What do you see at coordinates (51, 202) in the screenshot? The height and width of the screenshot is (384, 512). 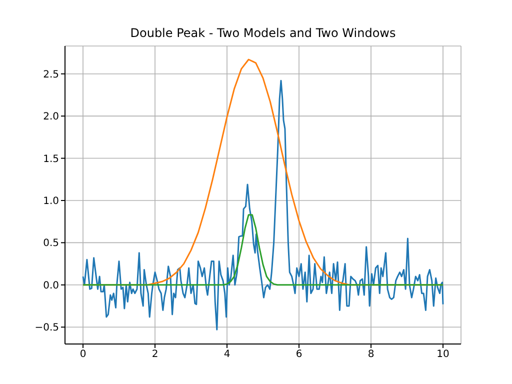 I see `y-tick-label: 1.0` at bounding box center [51, 202].